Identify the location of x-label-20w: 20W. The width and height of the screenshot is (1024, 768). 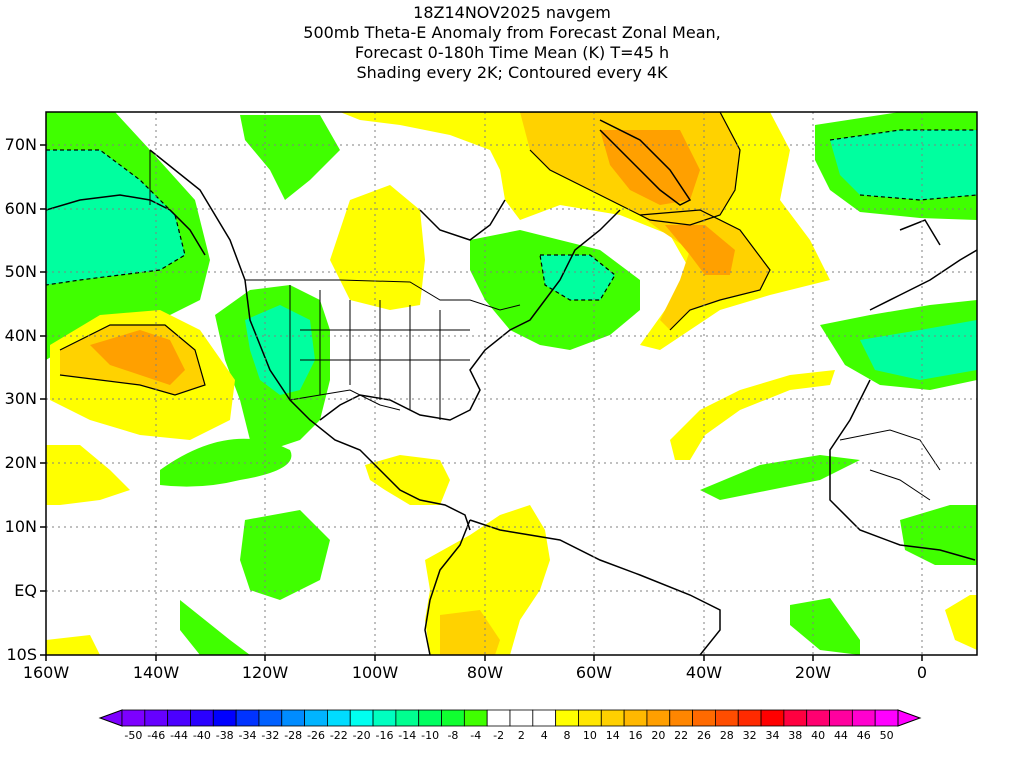
(813, 672).